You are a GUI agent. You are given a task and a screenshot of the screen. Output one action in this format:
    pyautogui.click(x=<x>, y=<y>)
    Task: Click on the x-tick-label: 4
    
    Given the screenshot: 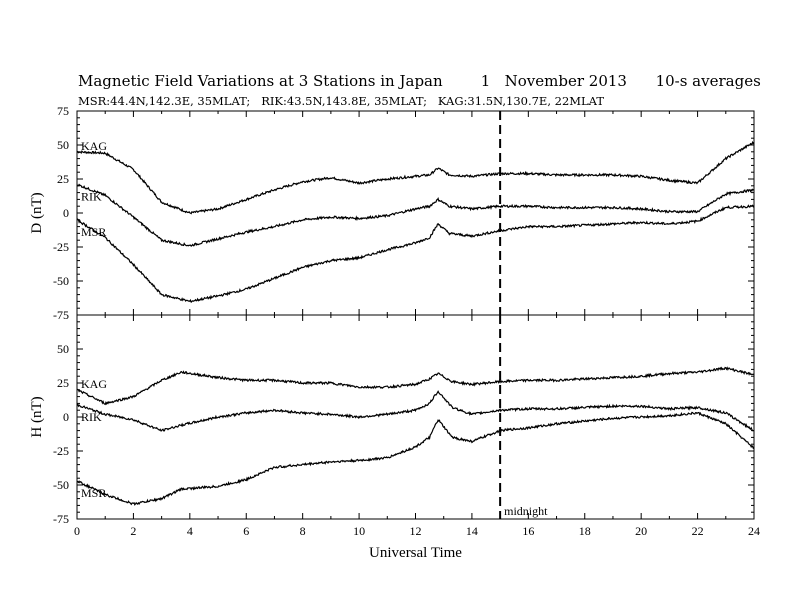 What is the action you would take?
    pyautogui.click(x=190, y=531)
    